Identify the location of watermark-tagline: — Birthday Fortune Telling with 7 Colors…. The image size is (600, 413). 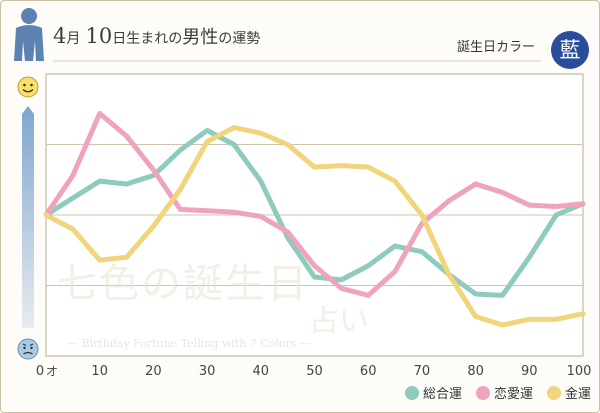
(189, 343).